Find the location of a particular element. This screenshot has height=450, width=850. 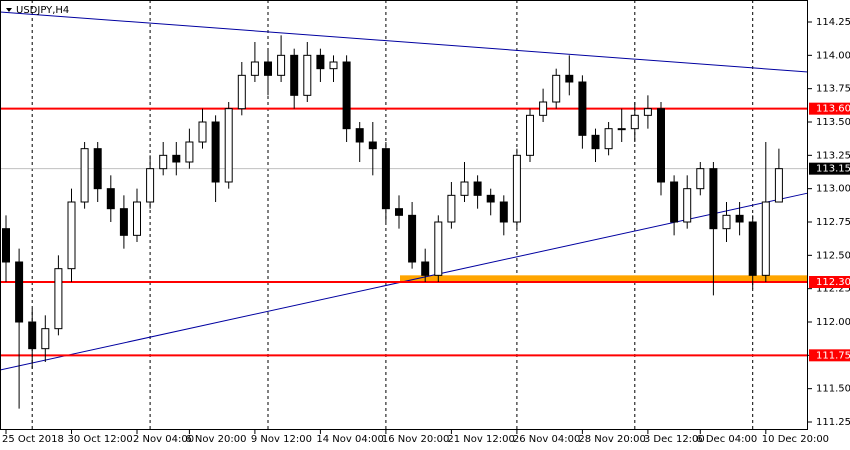

y-tick-label: 113.50 is located at coordinates (833, 122).